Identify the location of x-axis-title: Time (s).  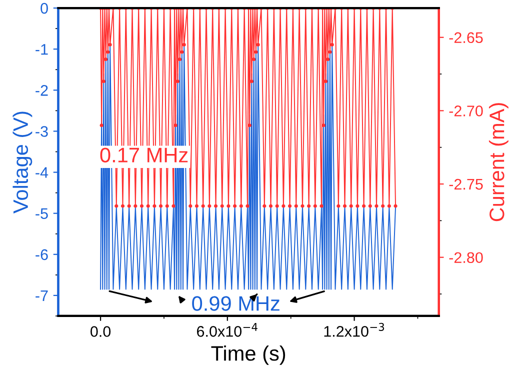
(248, 355).